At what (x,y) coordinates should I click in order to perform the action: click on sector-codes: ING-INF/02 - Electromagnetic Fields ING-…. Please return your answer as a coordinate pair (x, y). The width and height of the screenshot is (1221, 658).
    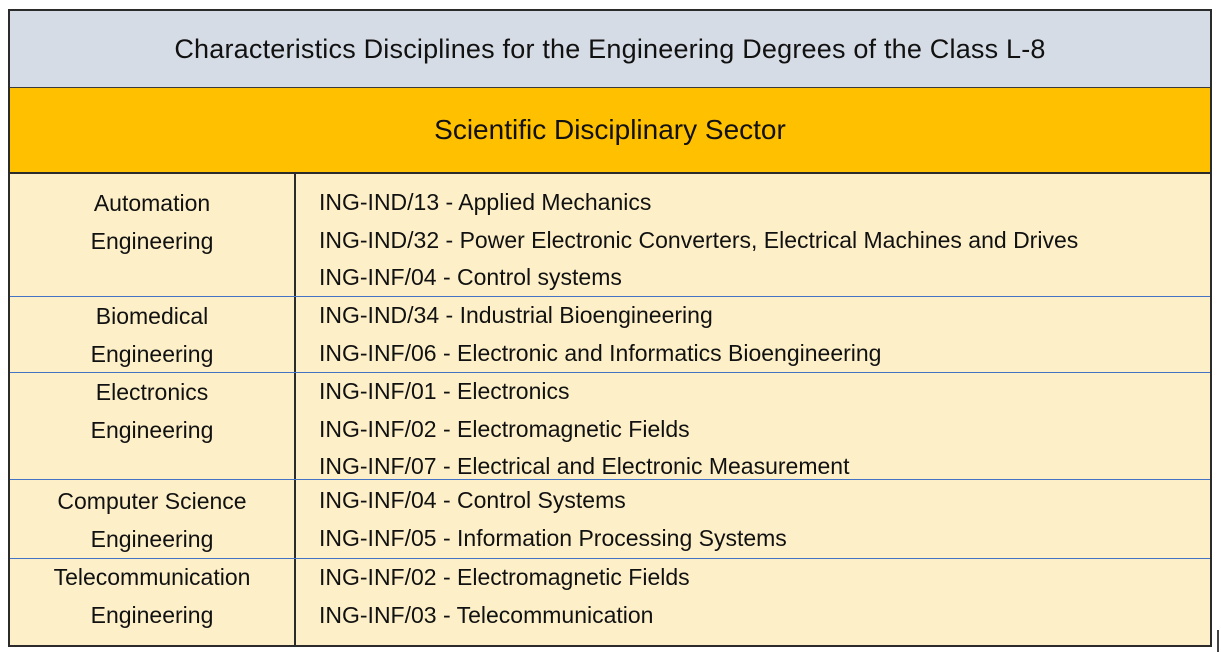
    Looking at the image, I should click on (504, 596).